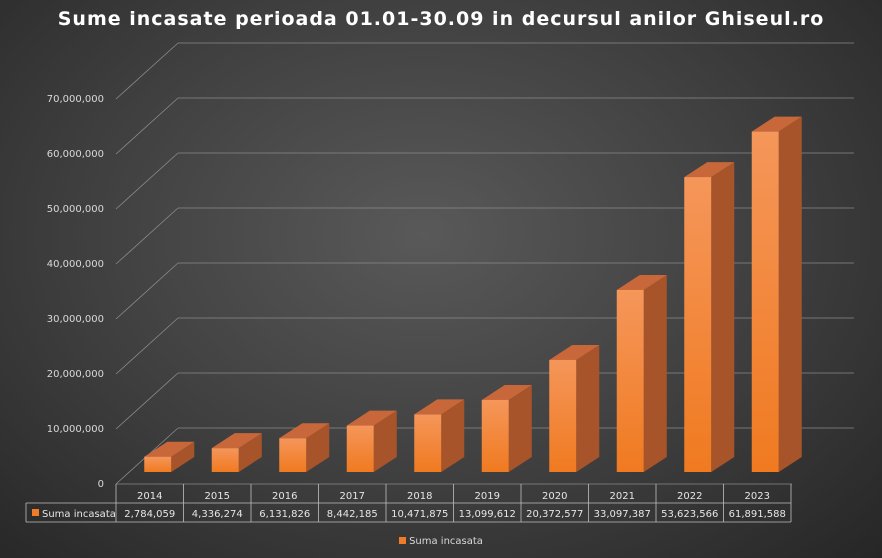 The height and width of the screenshot is (558, 882). I want to click on y-tick-label: 60,000,000, so click(75, 154).